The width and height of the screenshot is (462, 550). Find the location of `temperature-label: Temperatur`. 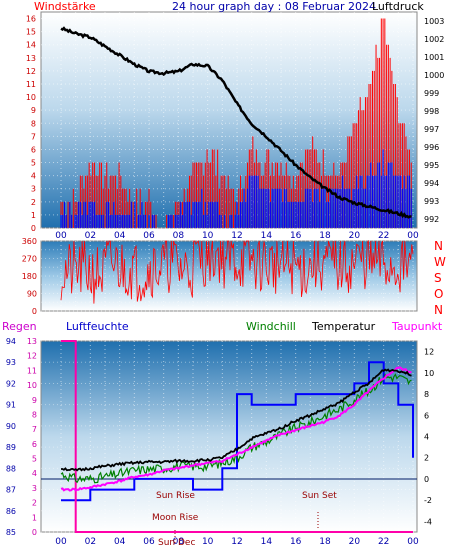

temperature-label: Temperatur is located at coordinates (343, 326).